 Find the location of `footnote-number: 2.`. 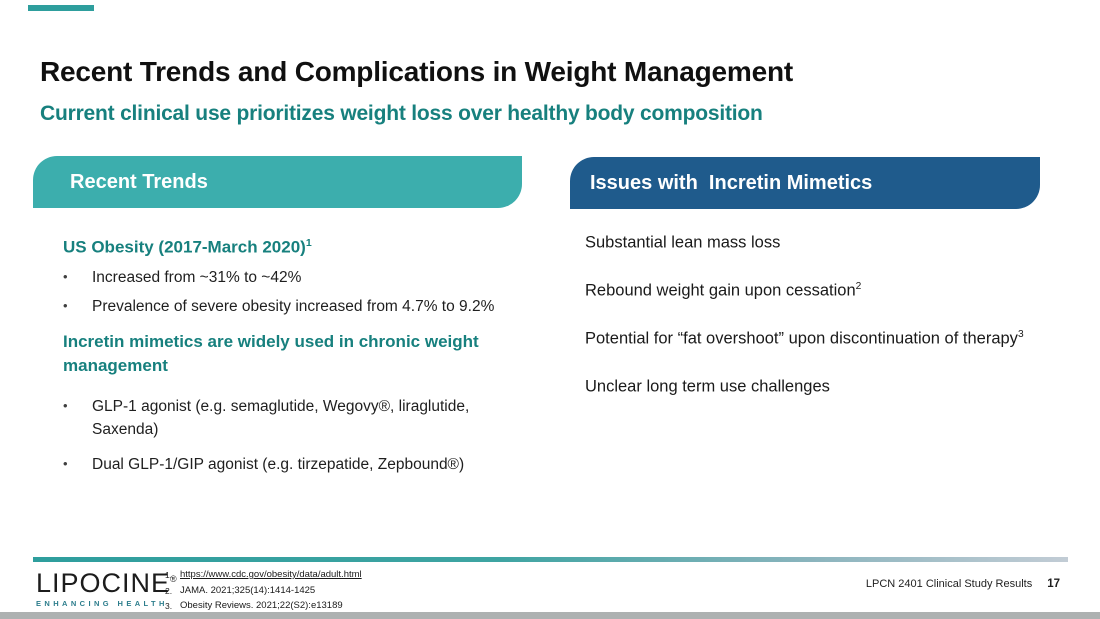

footnote-number: 2. is located at coordinates (169, 590).